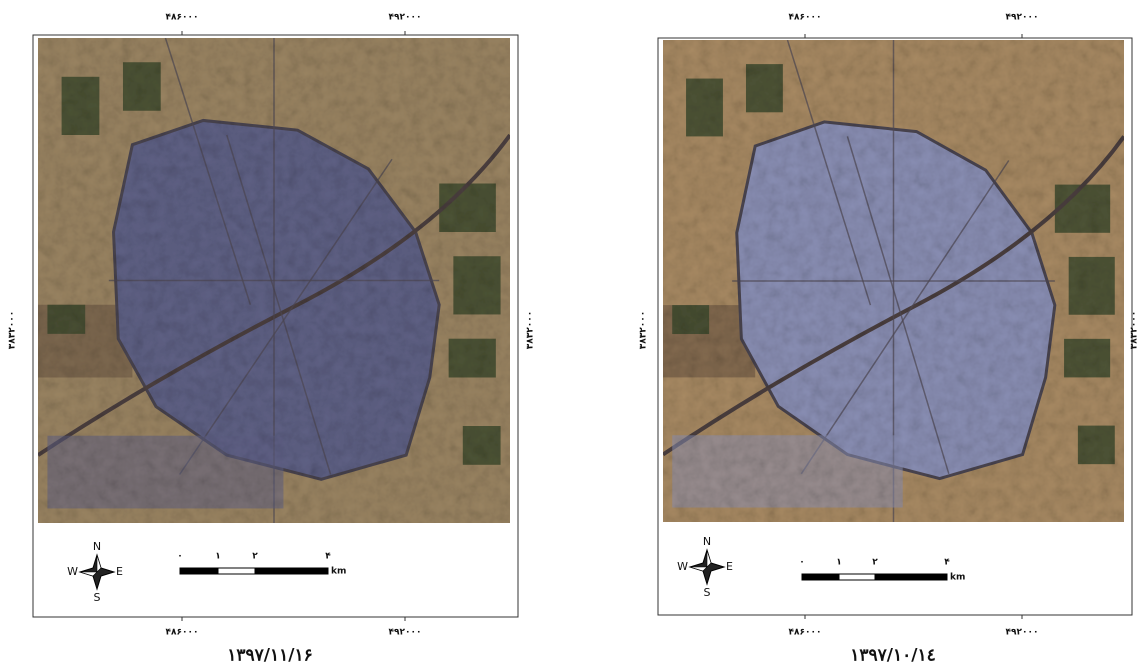  Describe the element at coordinates (892, 656) in the screenshot. I see `caption: ۱۳۹۷/۱۰/۱٤` at that location.